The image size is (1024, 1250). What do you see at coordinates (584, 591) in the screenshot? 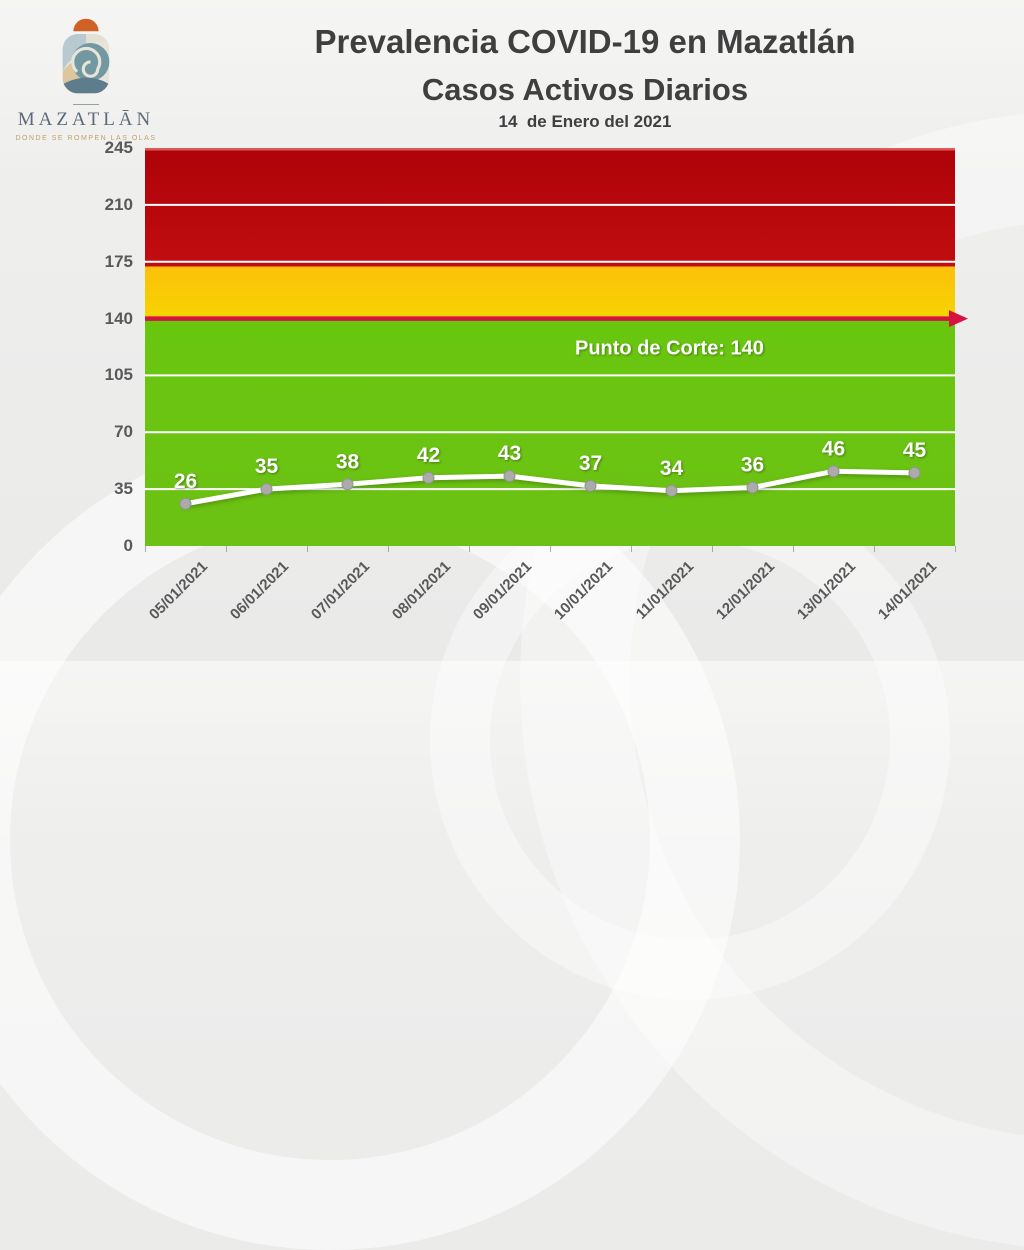
I see `x-axis-label: 10/01/2021` at bounding box center [584, 591].